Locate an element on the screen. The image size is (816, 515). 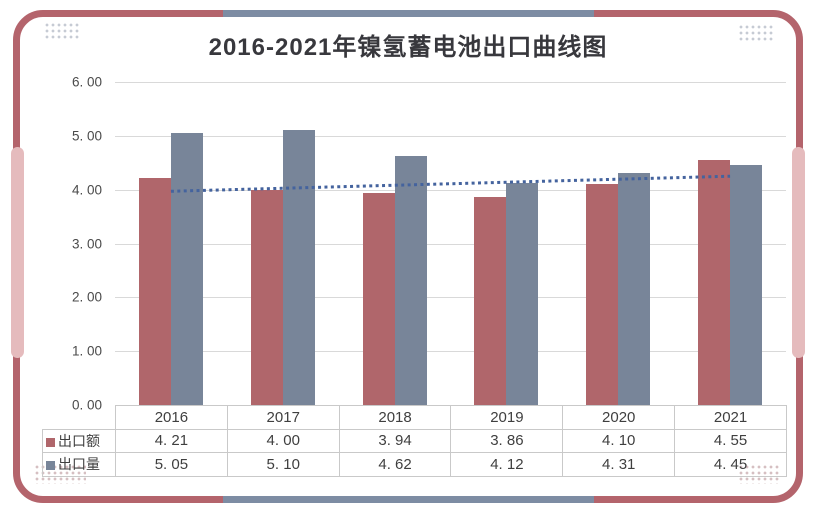
row-label-text: 出口量 is located at coordinates (79, 464).